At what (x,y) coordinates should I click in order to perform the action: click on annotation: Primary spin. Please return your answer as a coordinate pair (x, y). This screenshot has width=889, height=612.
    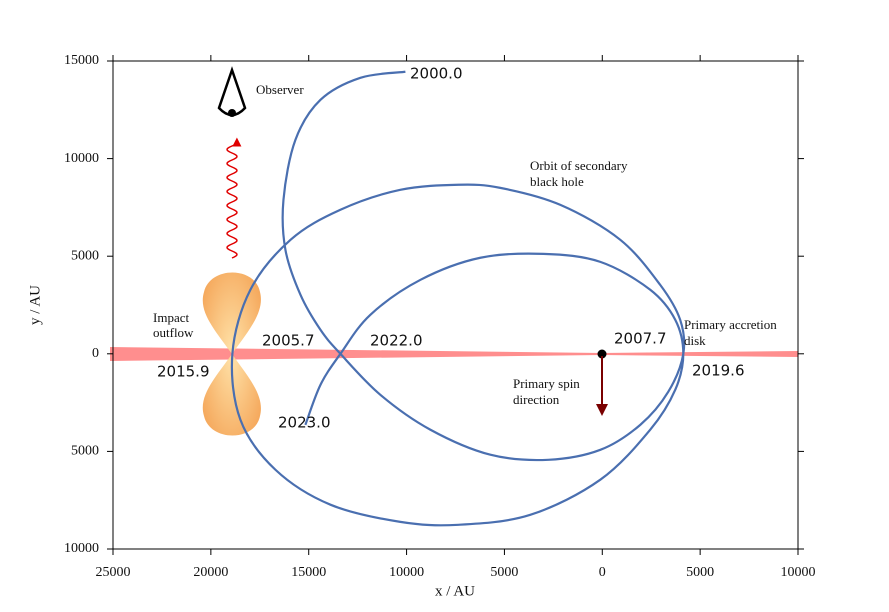
    Looking at the image, I should click on (546, 383).